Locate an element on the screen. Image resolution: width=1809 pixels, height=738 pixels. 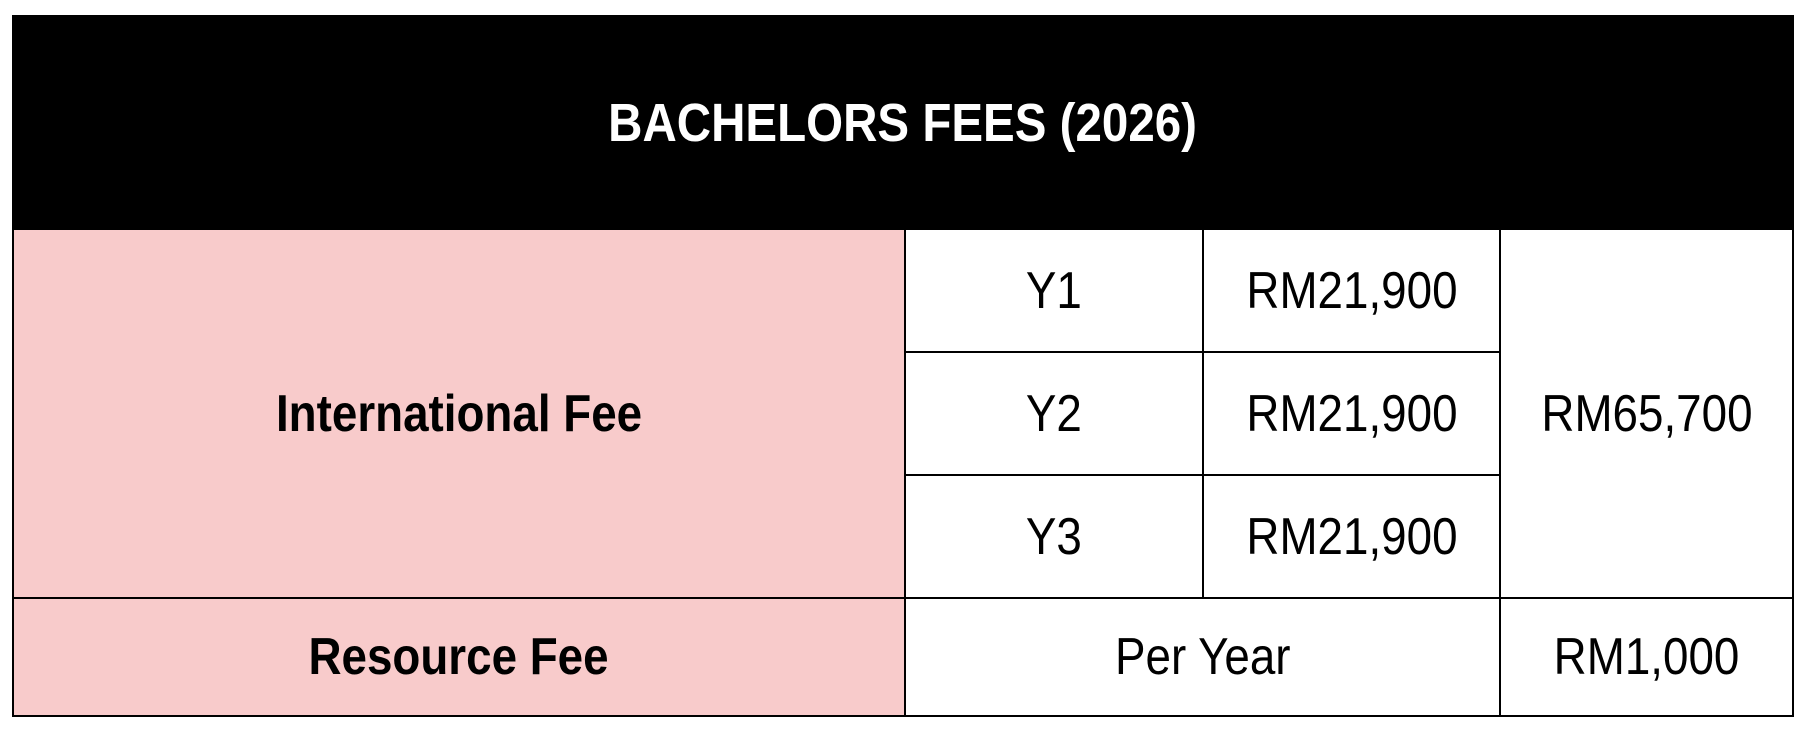
international-fee-text: International Fee is located at coordinates (459, 413).